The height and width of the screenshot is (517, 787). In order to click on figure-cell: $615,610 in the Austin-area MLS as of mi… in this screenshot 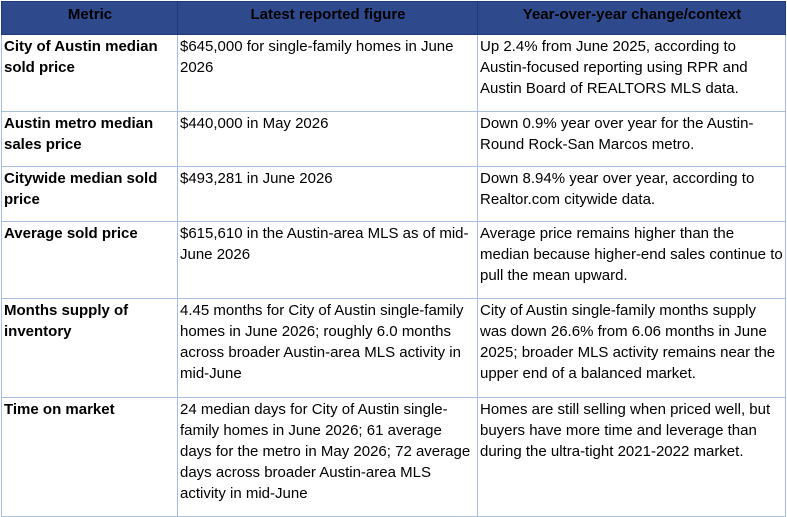, I will do `click(327, 260)`.